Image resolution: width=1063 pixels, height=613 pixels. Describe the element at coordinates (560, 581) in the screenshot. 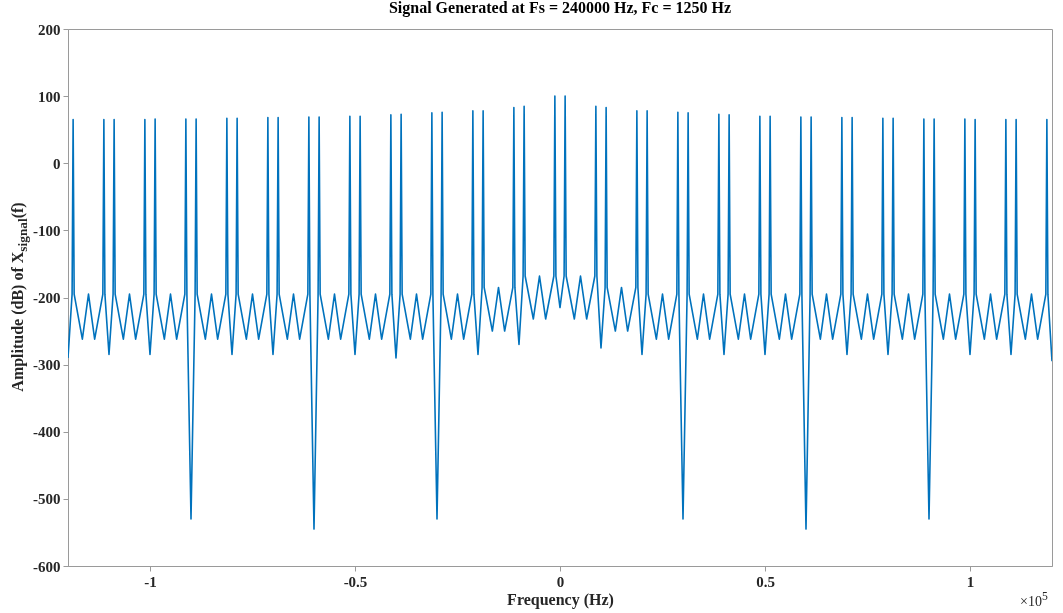

I see `x-tick-label: 0` at that location.